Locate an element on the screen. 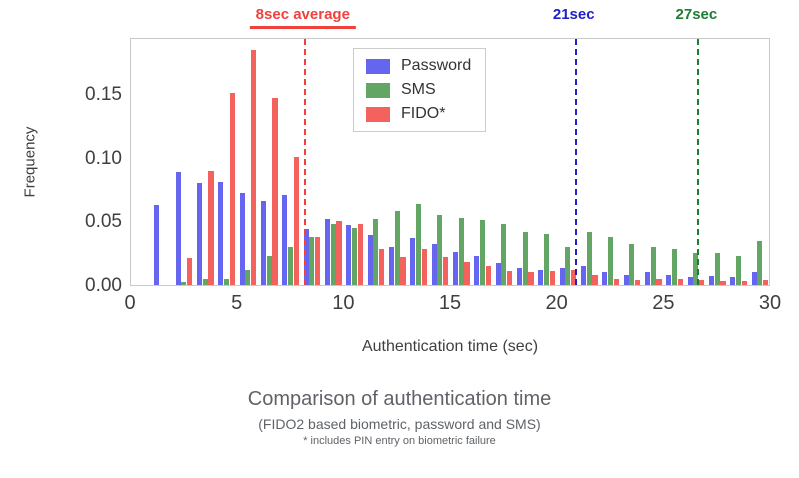 The width and height of the screenshot is (799, 478). bar-sms-x12 is located at coordinates (397, 248).